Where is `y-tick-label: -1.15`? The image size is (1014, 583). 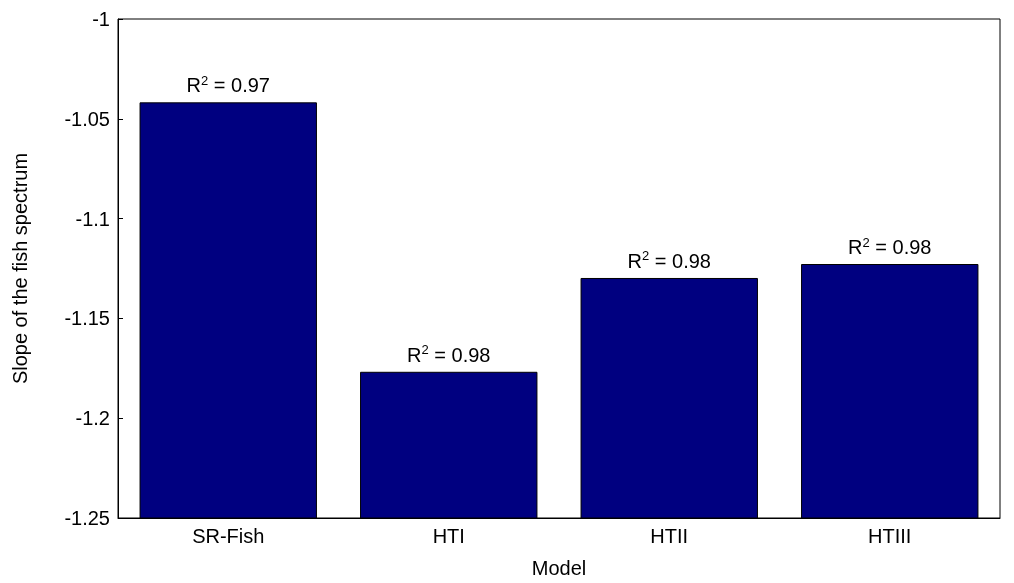 y-tick-label: -1.15 is located at coordinates (87, 318).